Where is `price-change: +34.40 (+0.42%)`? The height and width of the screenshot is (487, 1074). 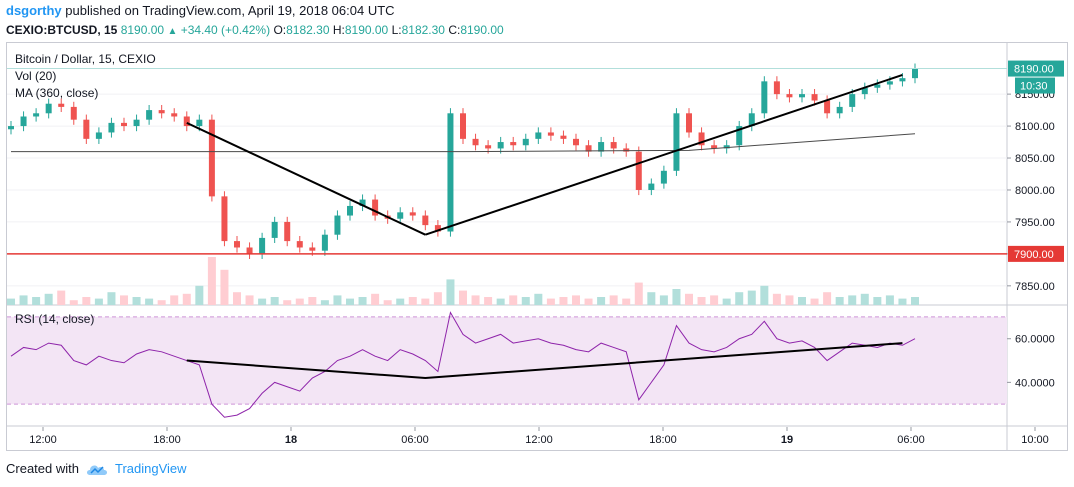 price-change: +34.40 (+0.42%) is located at coordinates (225, 30).